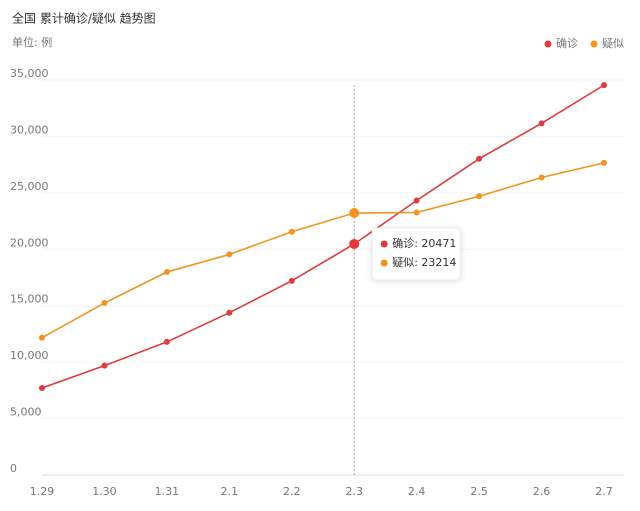 Image resolution: width=640 pixels, height=511 pixels. Describe the element at coordinates (32, 42) in the screenshot. I see `unit-label: 单位: 例` at that location.